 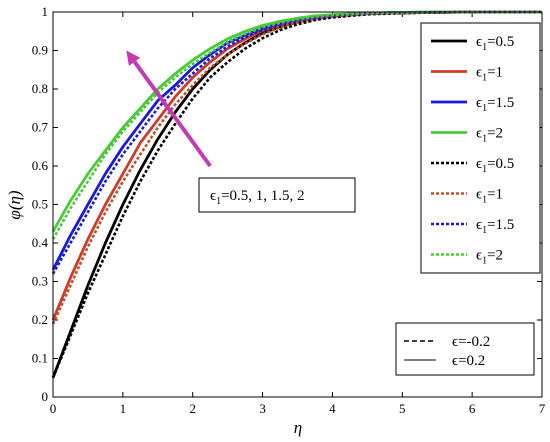 I want to click on x-tick-label: 7, so click(x=542, y=408).